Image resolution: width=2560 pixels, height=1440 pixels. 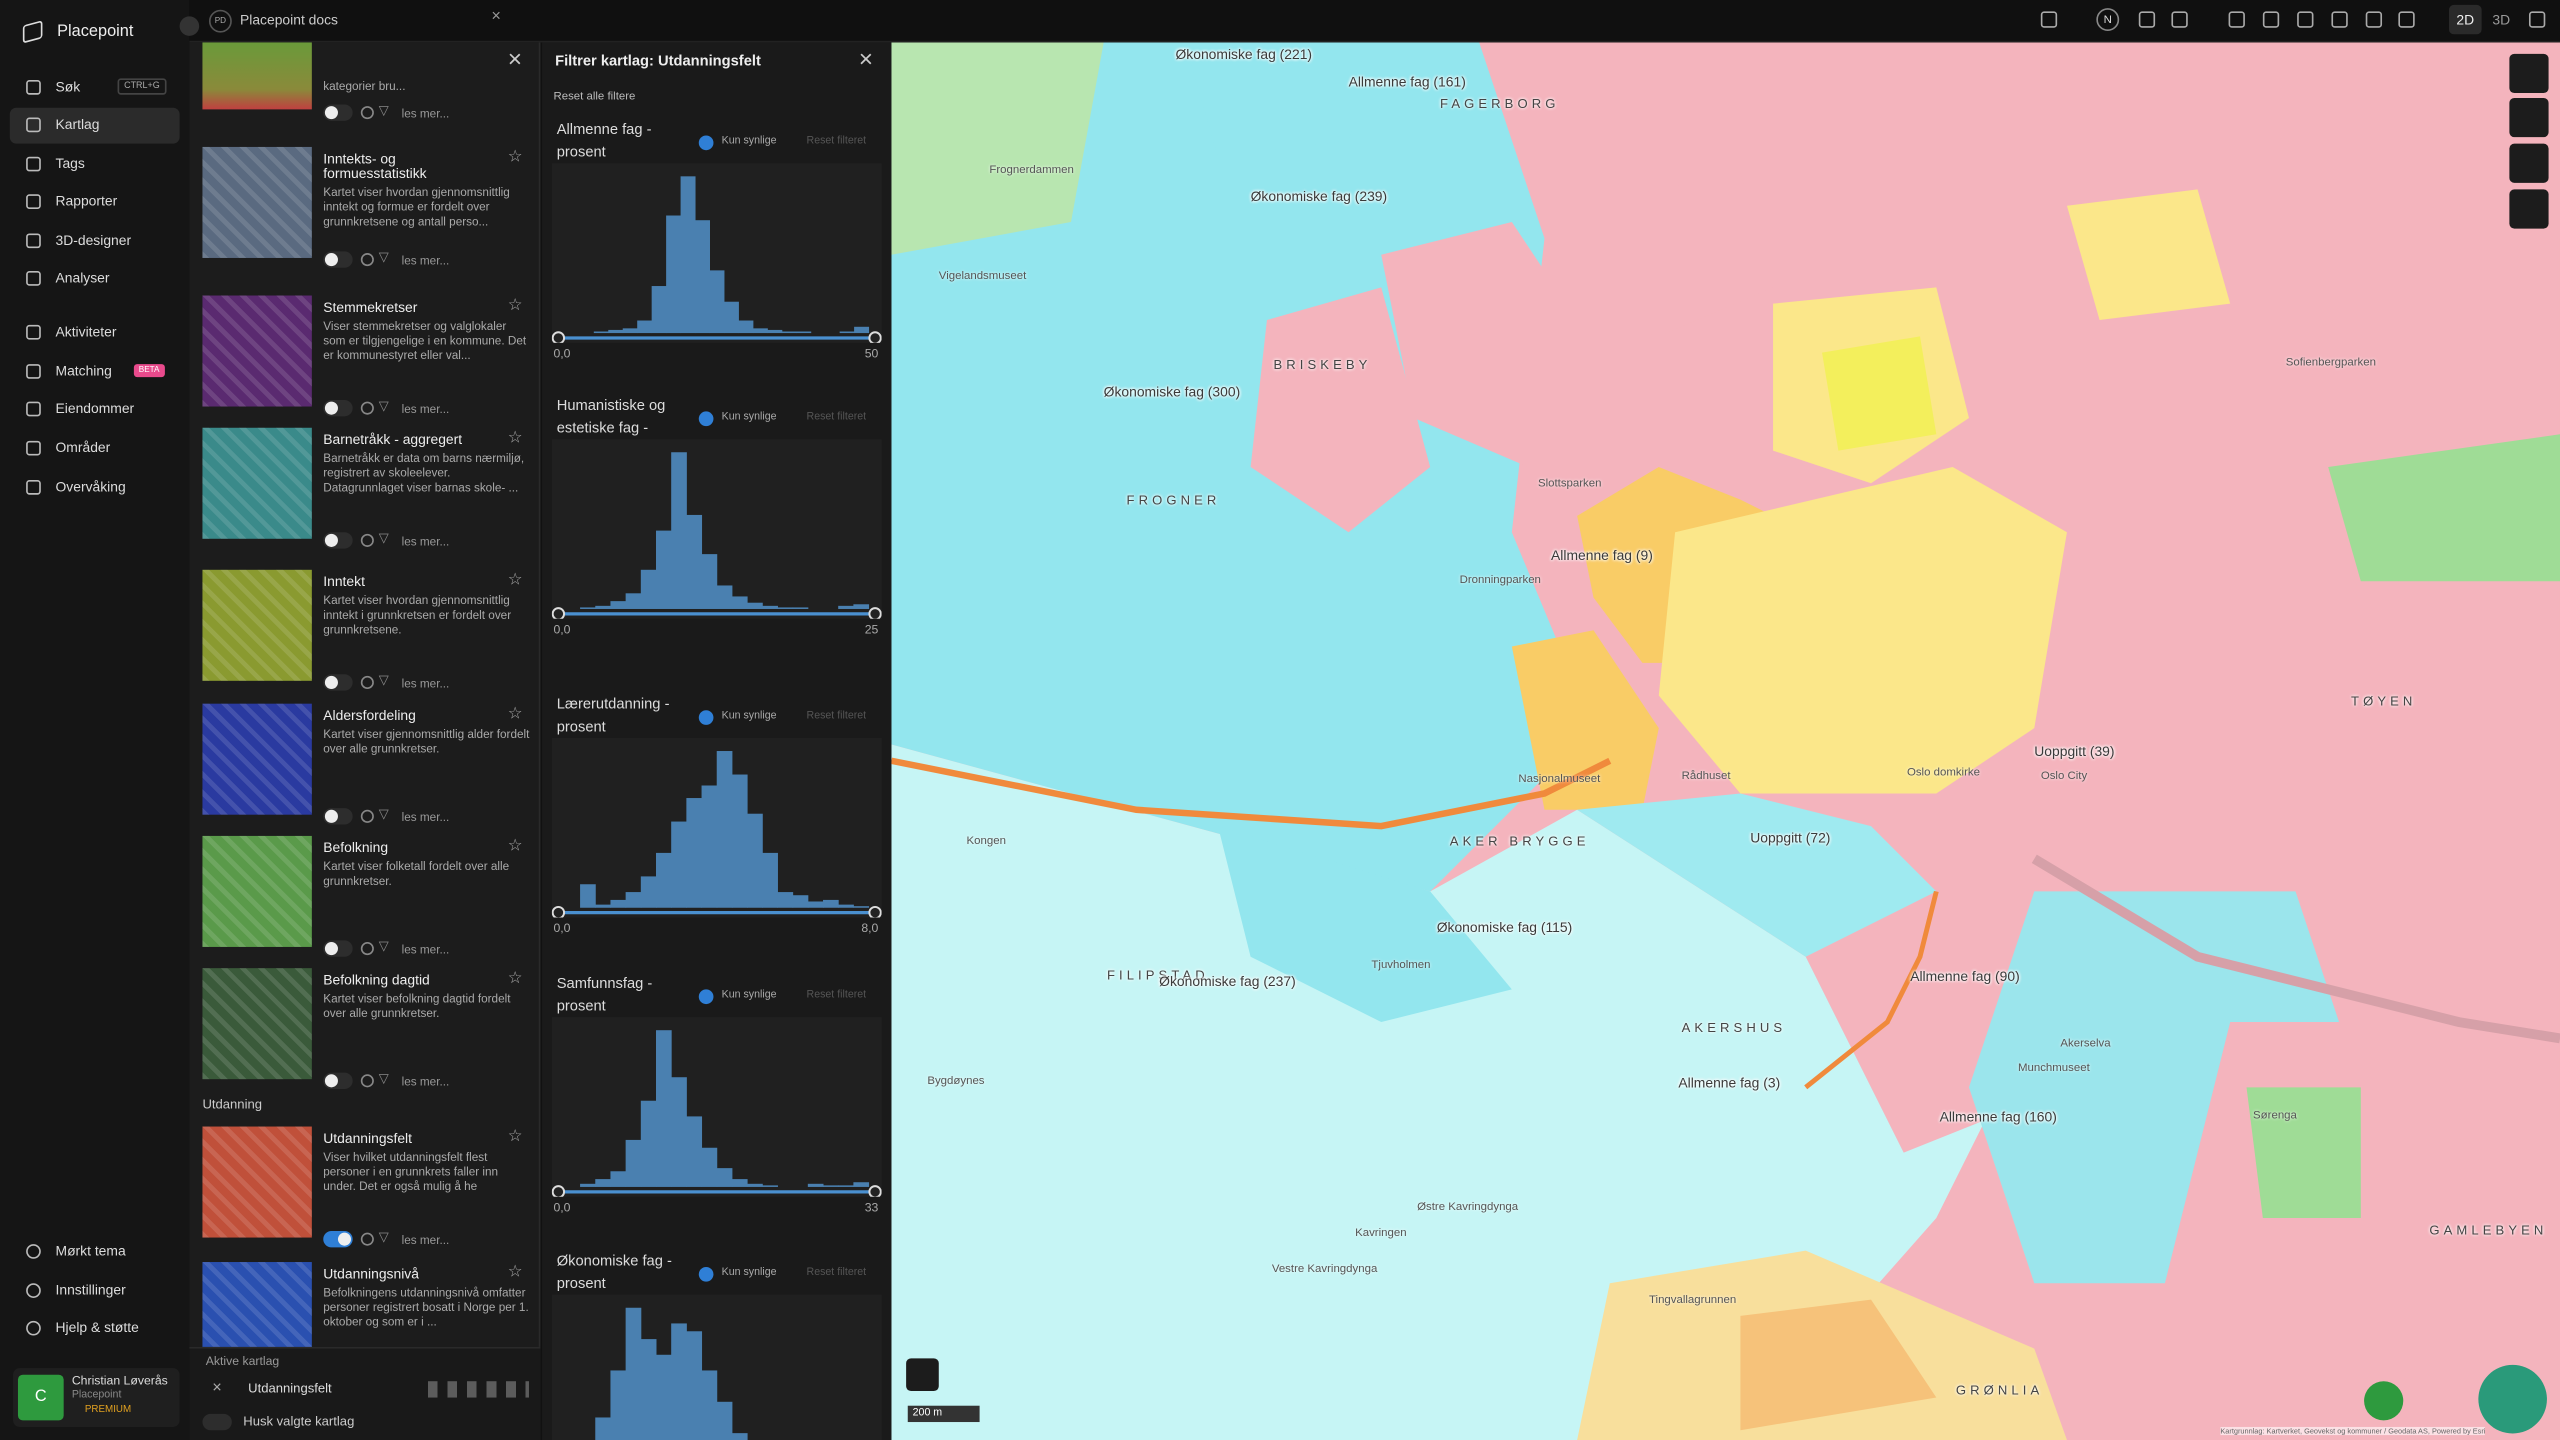 What do you see at coordinates (95, 449) in the screenshot?
I see `nav-item: Områder` at bounding box center [95, 449].